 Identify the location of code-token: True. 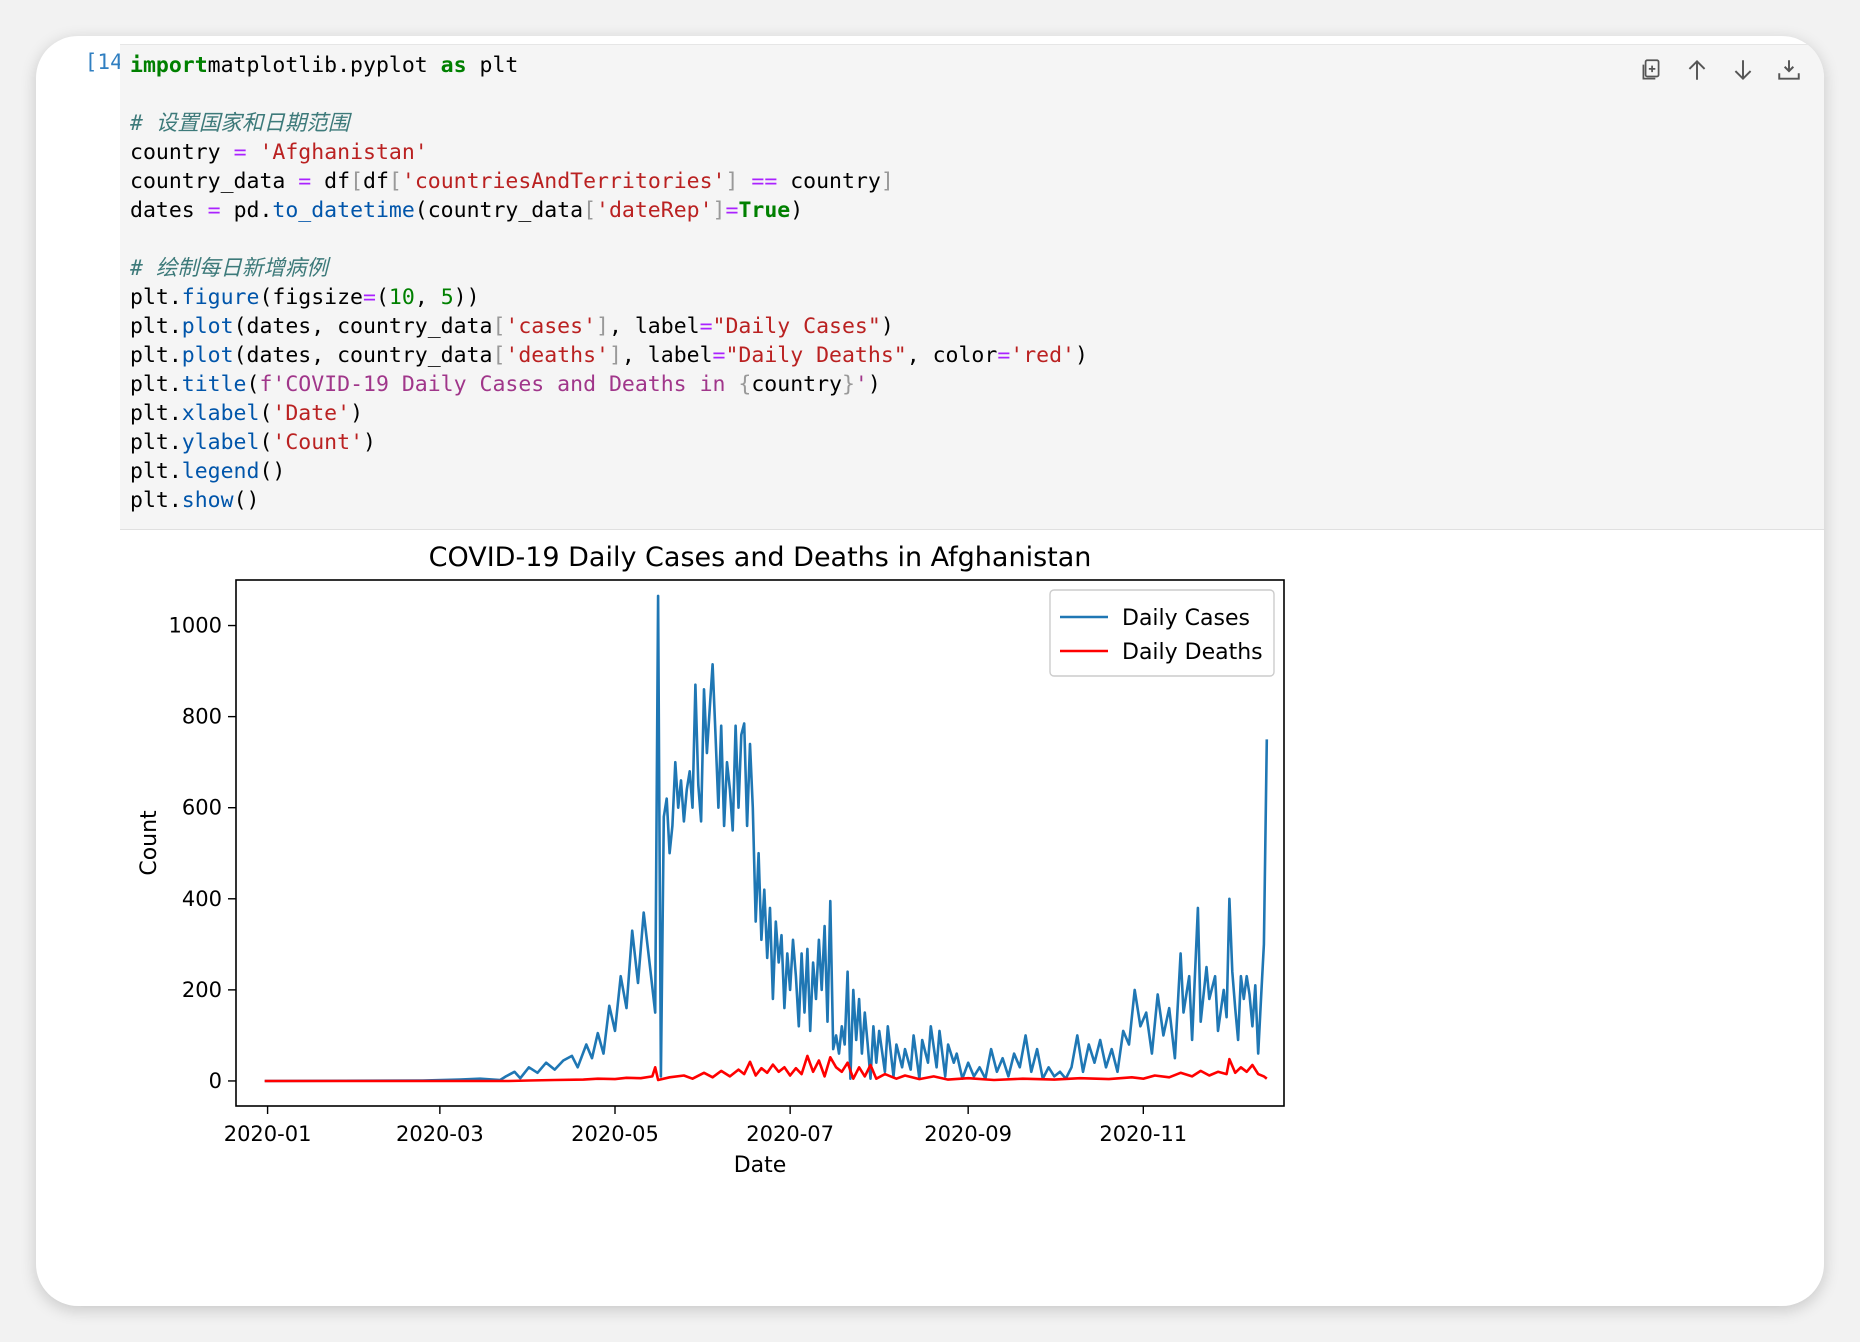
(764, 210).